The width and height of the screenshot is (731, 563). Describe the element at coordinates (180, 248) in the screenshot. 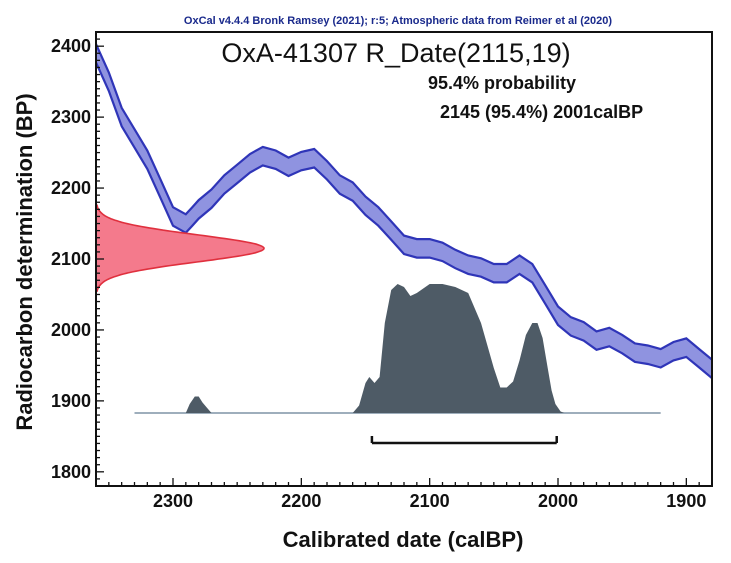

I see `radiocarbon-distribution` at that location.